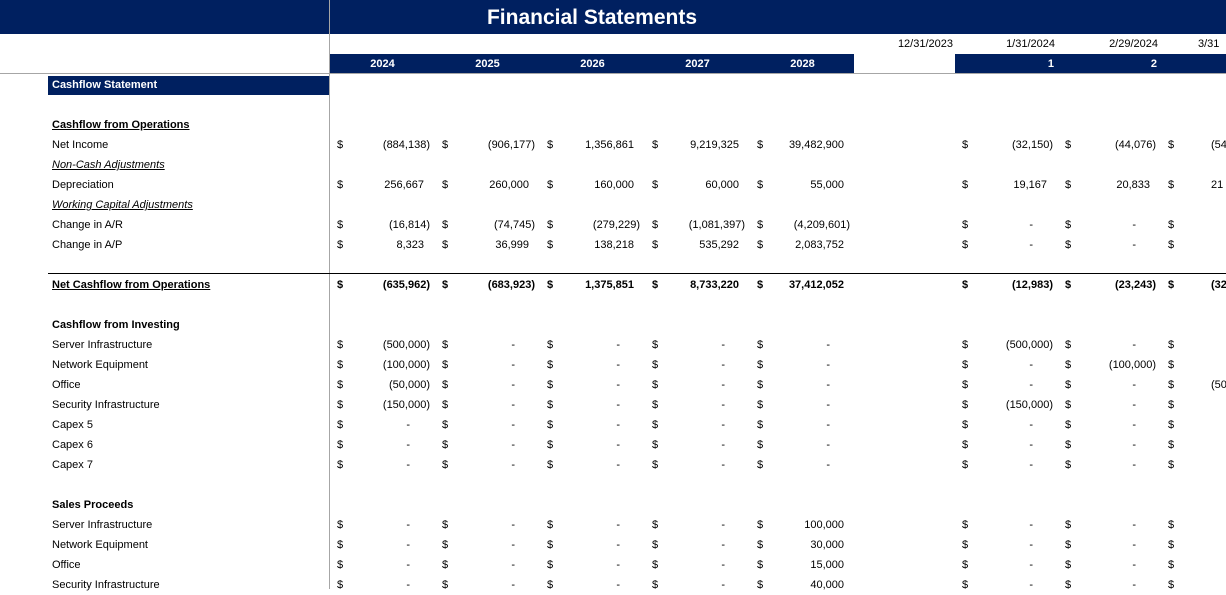 The width and height of the screenshot is (1226, 595). Describe the element at coordinates (714, 145) in the screenshot. I see `cell-value: 9,219,325` at that location.